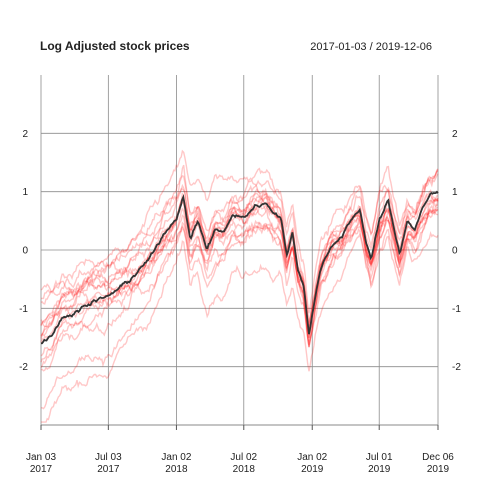 This screenshot has height=480, width=480. Describe the element at coordinates (25, 134) in the screenshot. I see `y-tick-label-left: 2` at that location.